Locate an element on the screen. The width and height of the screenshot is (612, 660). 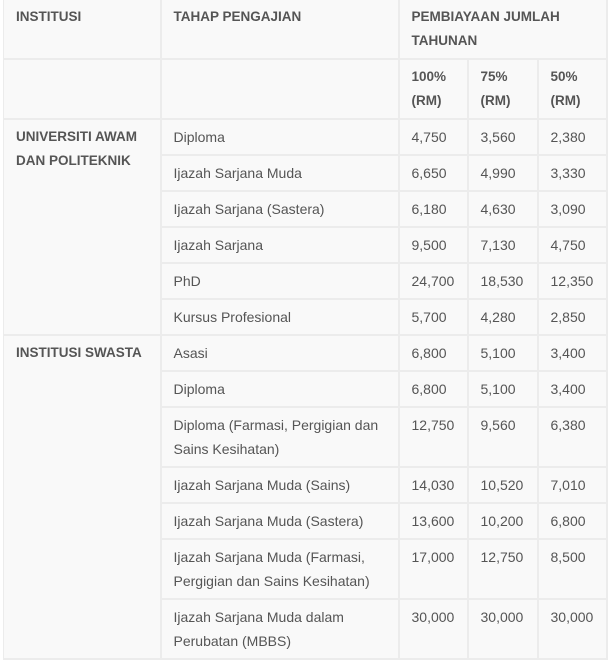
value-50-cell: 6,380 is located at coordinates (572, 437).